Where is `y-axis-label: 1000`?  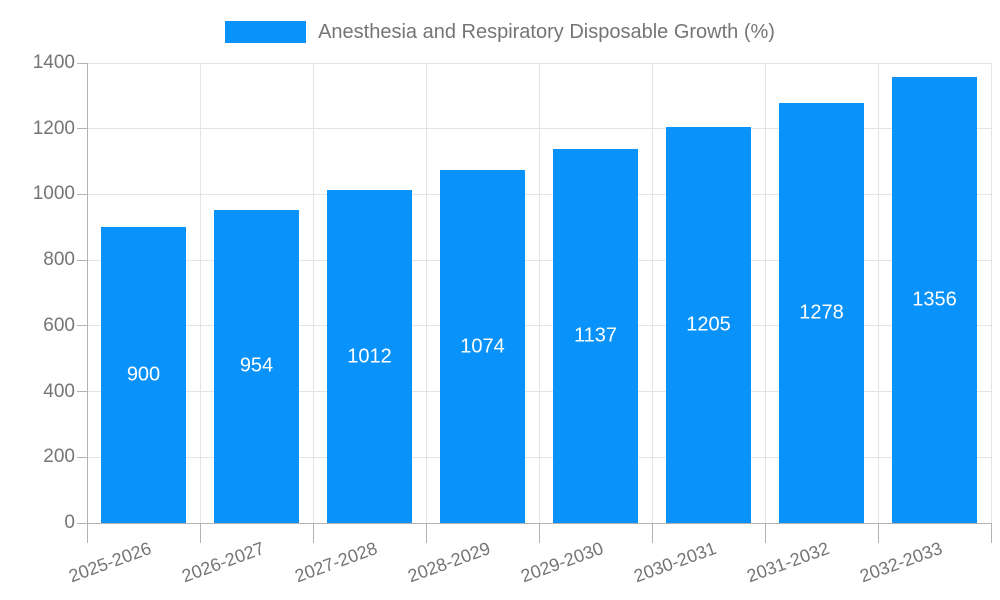 y-axis-label: 1000 is located at coordinates (53, 194).